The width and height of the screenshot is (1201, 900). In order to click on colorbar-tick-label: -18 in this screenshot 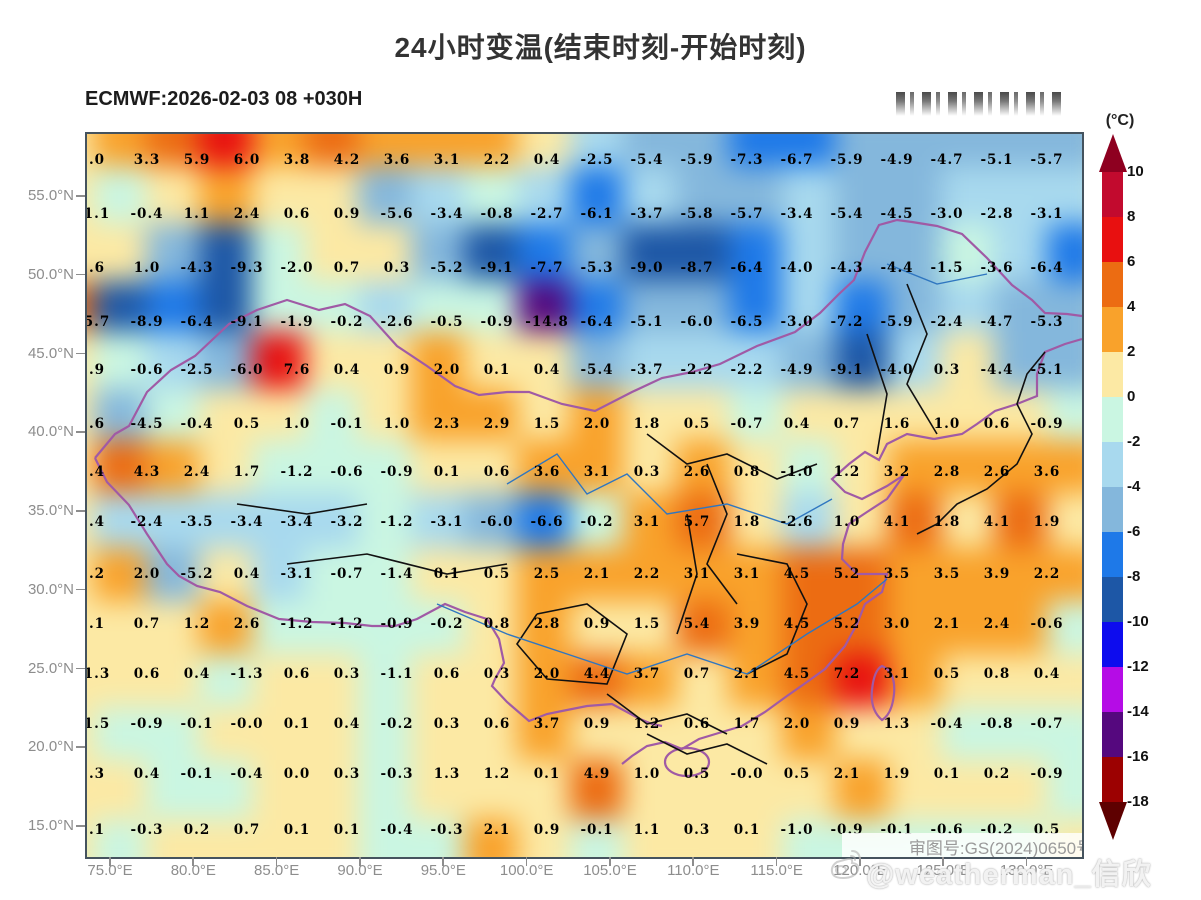, I will do `click(1138, 801)`.